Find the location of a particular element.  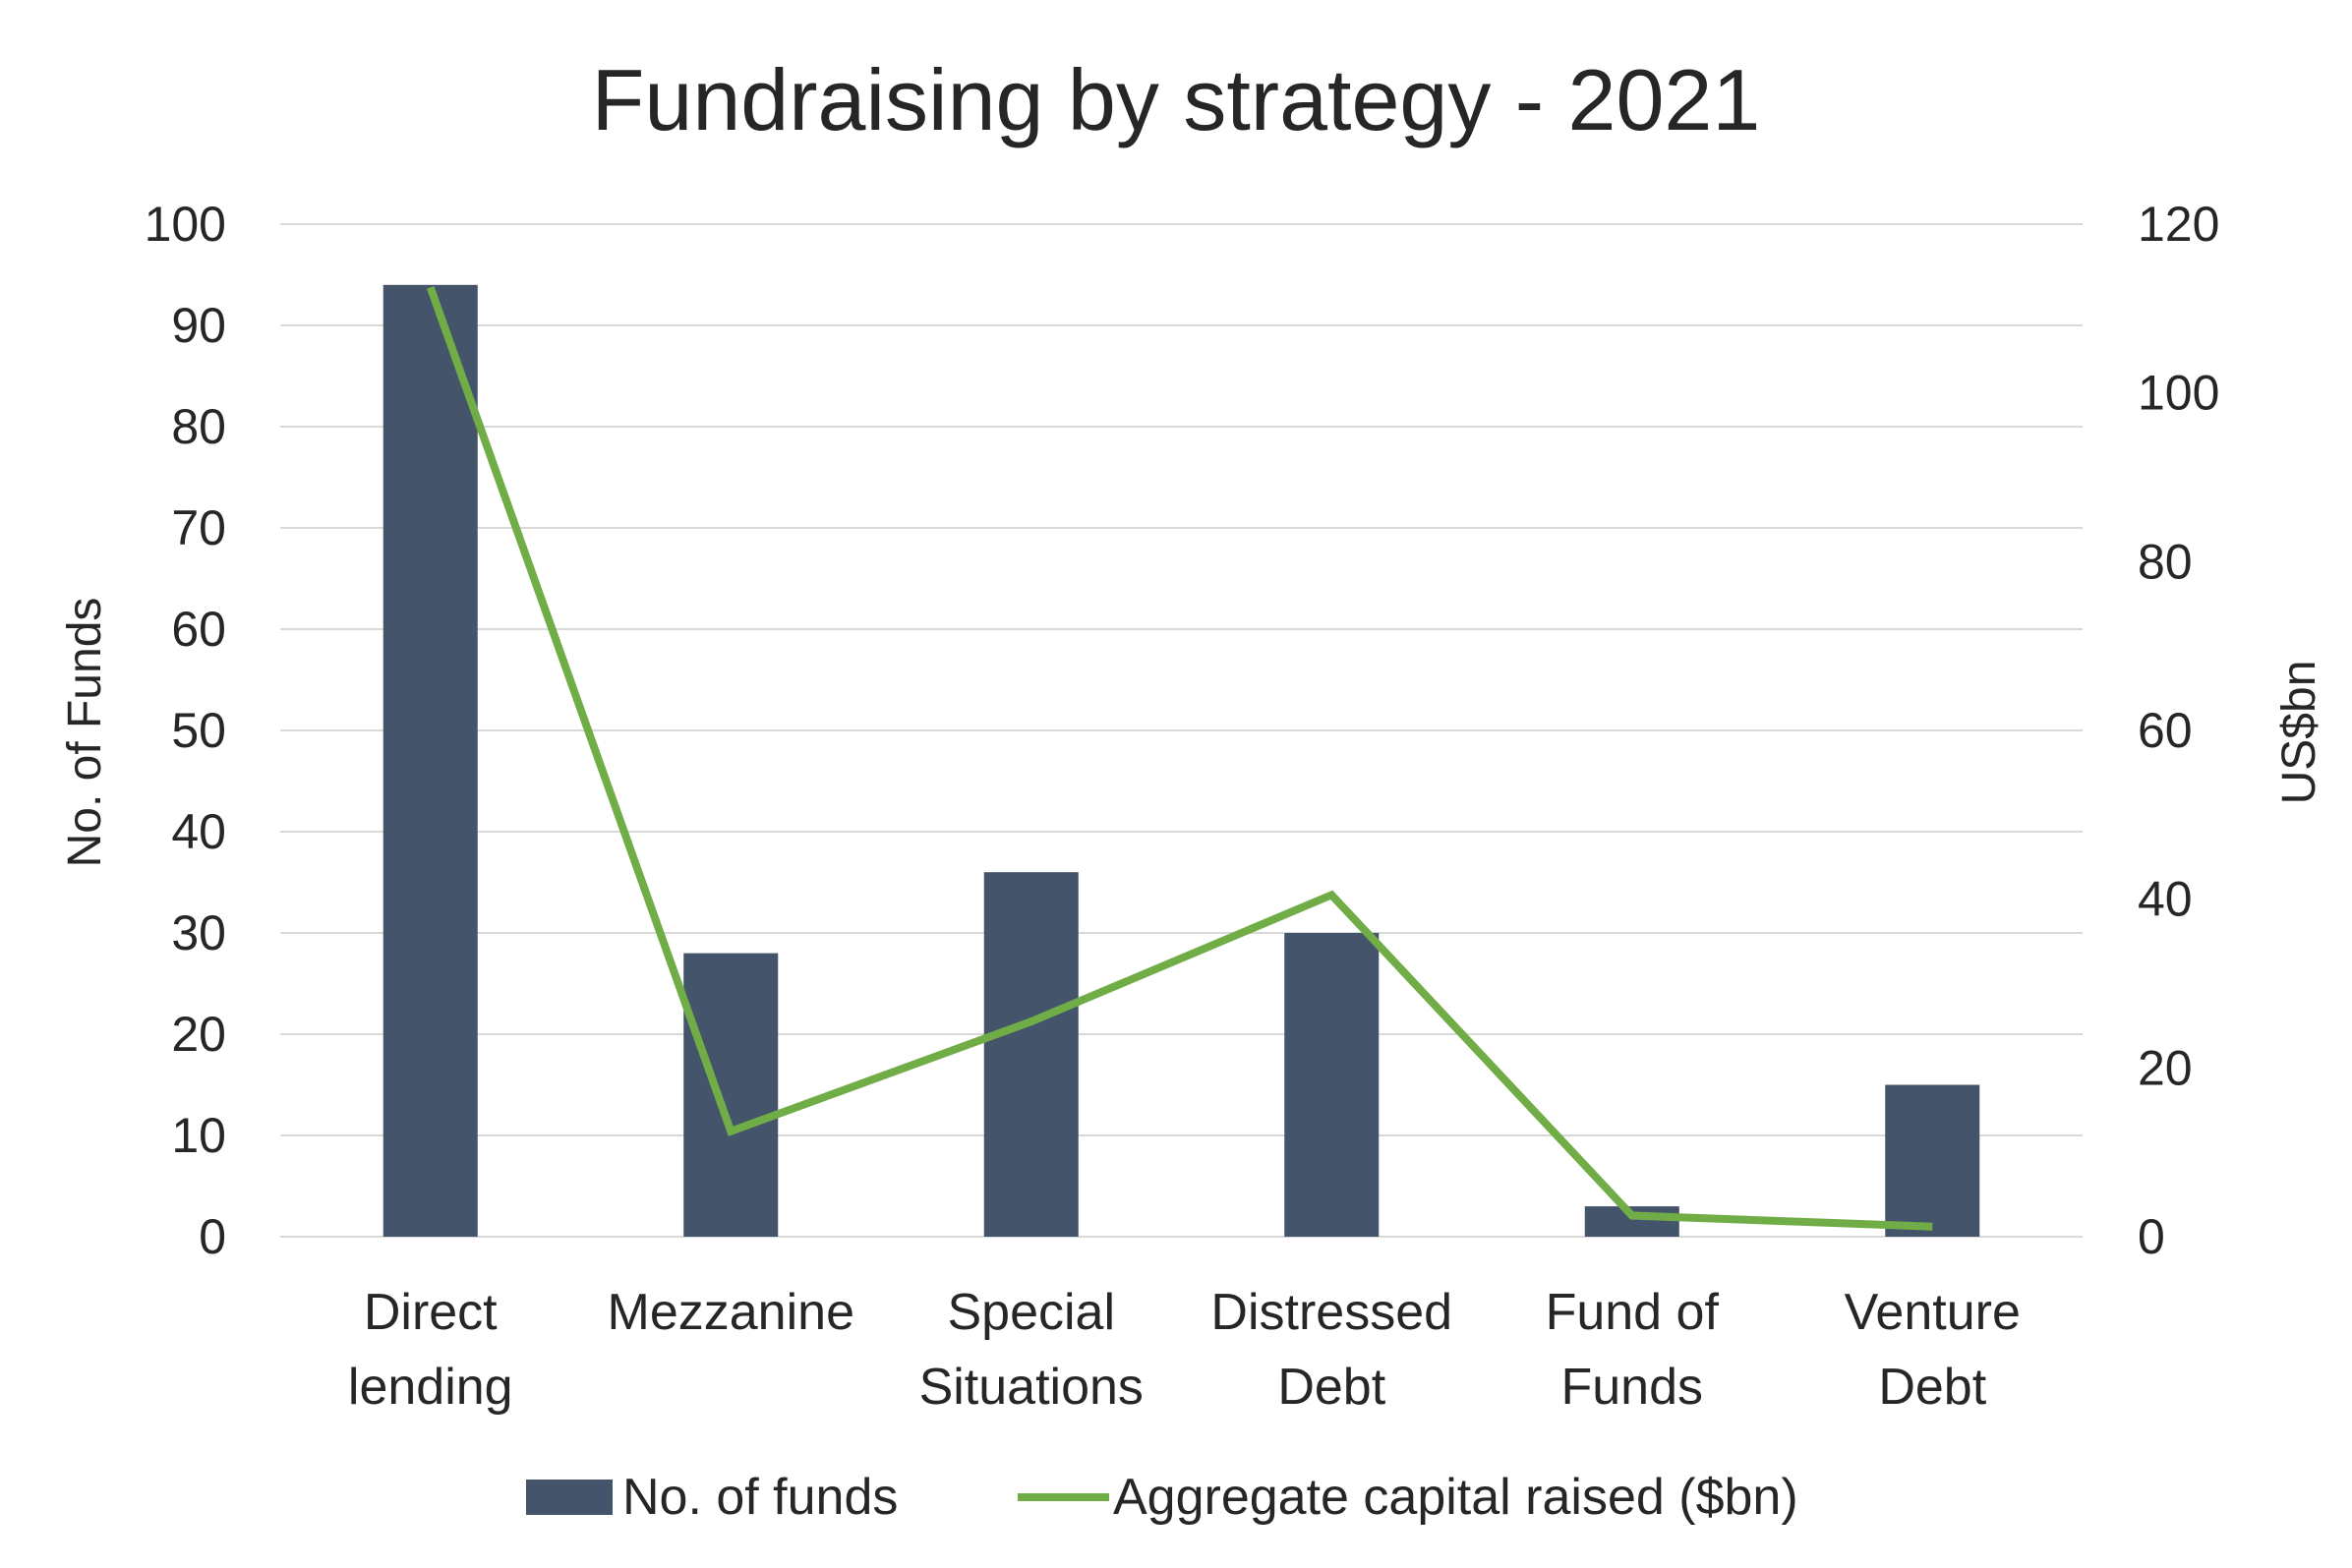

x-tick-label: Special Situations is located at coordinates (1031, 1350).